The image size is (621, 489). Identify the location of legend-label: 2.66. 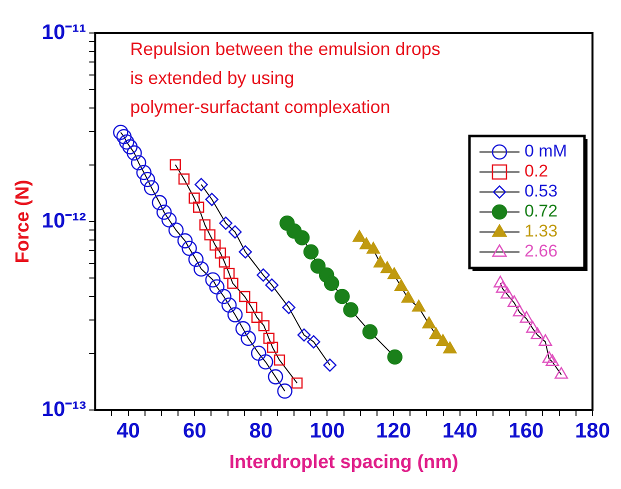
(541, 251).